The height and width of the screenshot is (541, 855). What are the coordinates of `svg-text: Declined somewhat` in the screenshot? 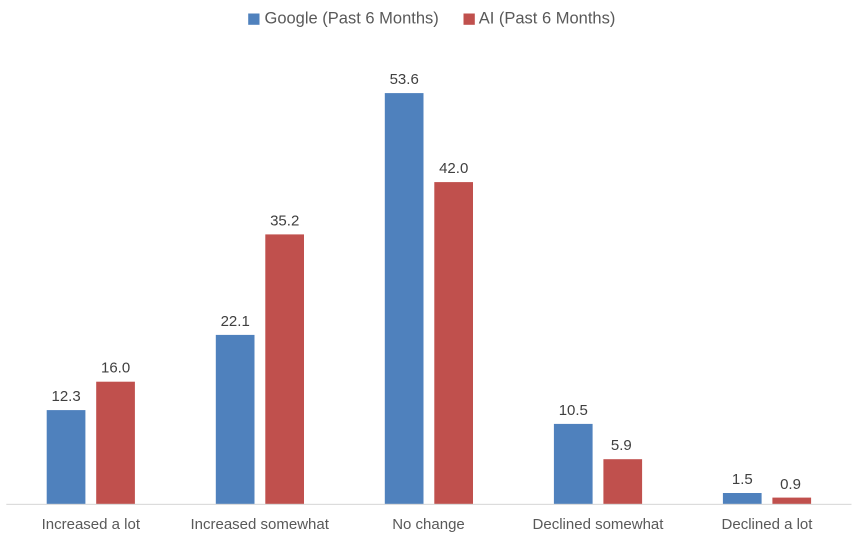 It's located at (599, 524).